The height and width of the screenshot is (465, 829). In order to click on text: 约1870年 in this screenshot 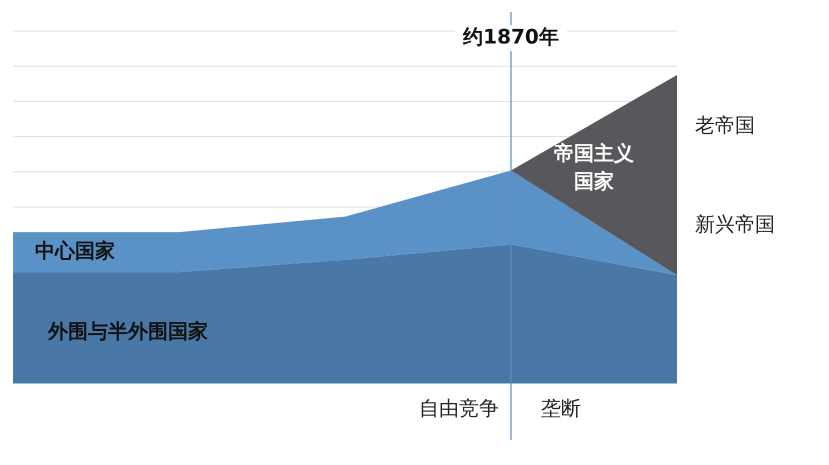, I will do `click(510, 36)`.